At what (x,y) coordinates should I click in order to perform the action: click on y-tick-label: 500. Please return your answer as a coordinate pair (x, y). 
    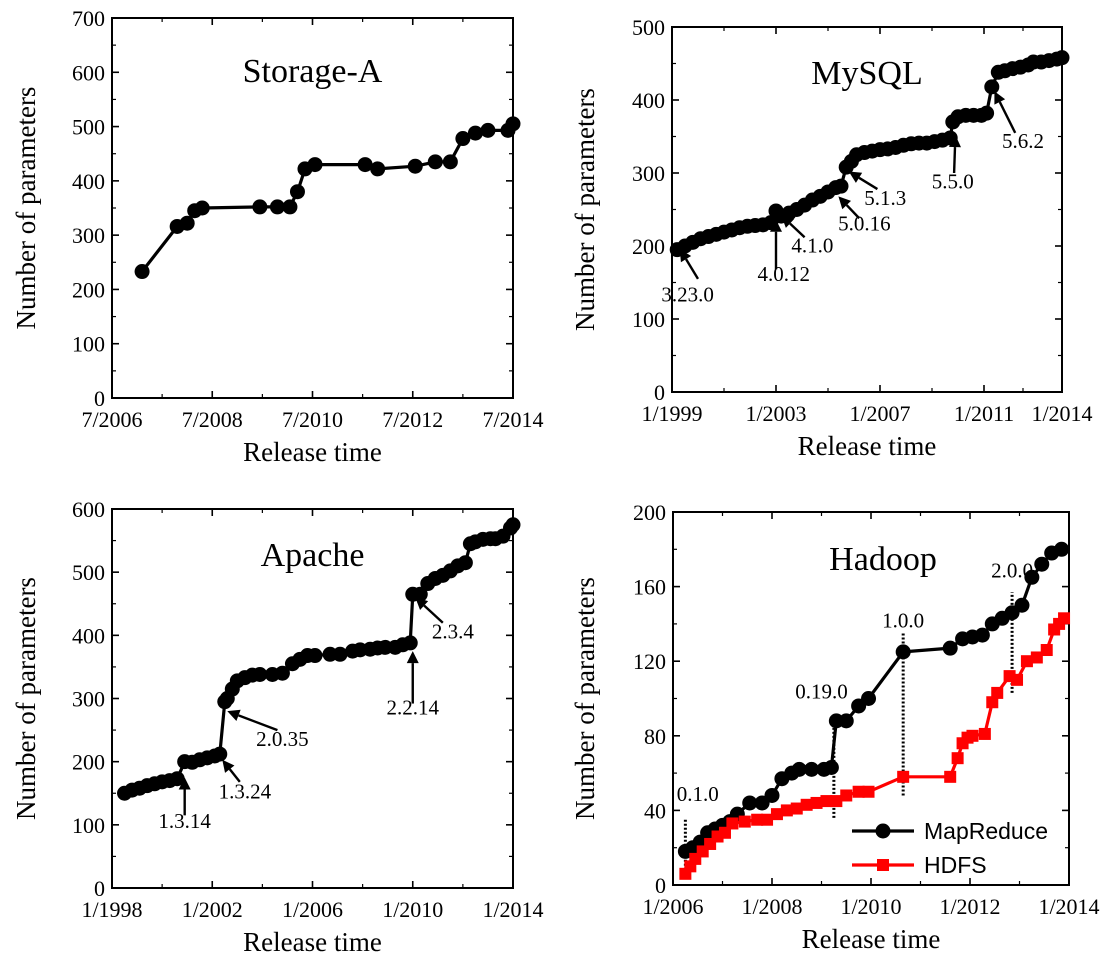
    Looking at the image, I should click on (88, 572).